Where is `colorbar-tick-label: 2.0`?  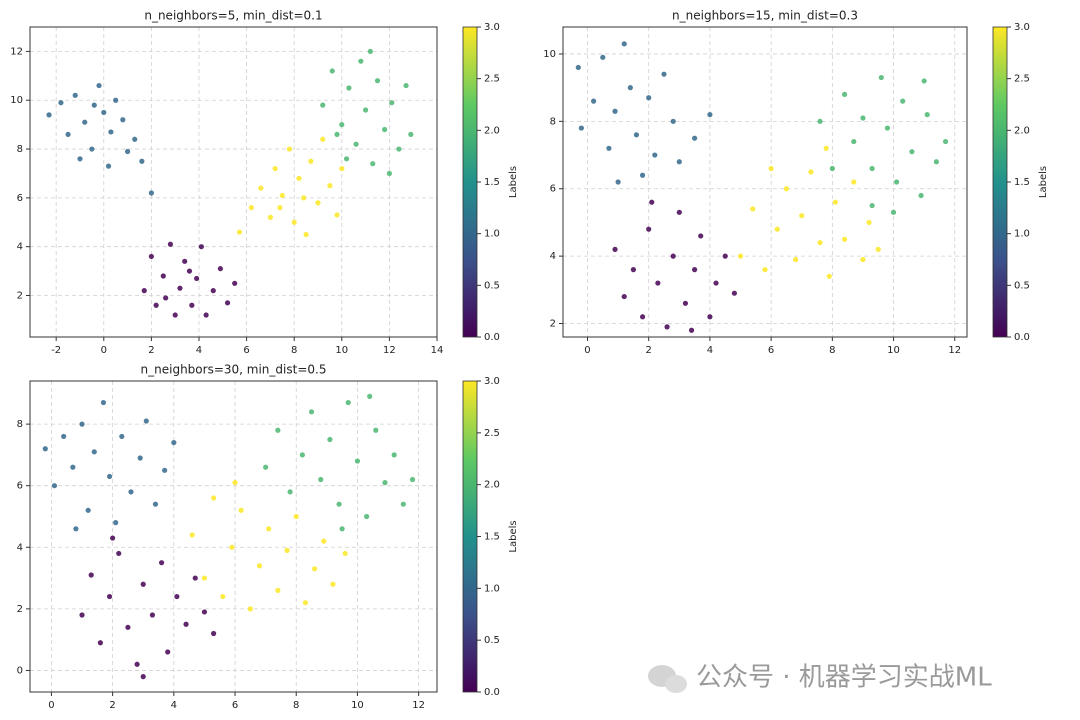
colorbar-tick-label: 2.0 is located at coordinates (492, 485).